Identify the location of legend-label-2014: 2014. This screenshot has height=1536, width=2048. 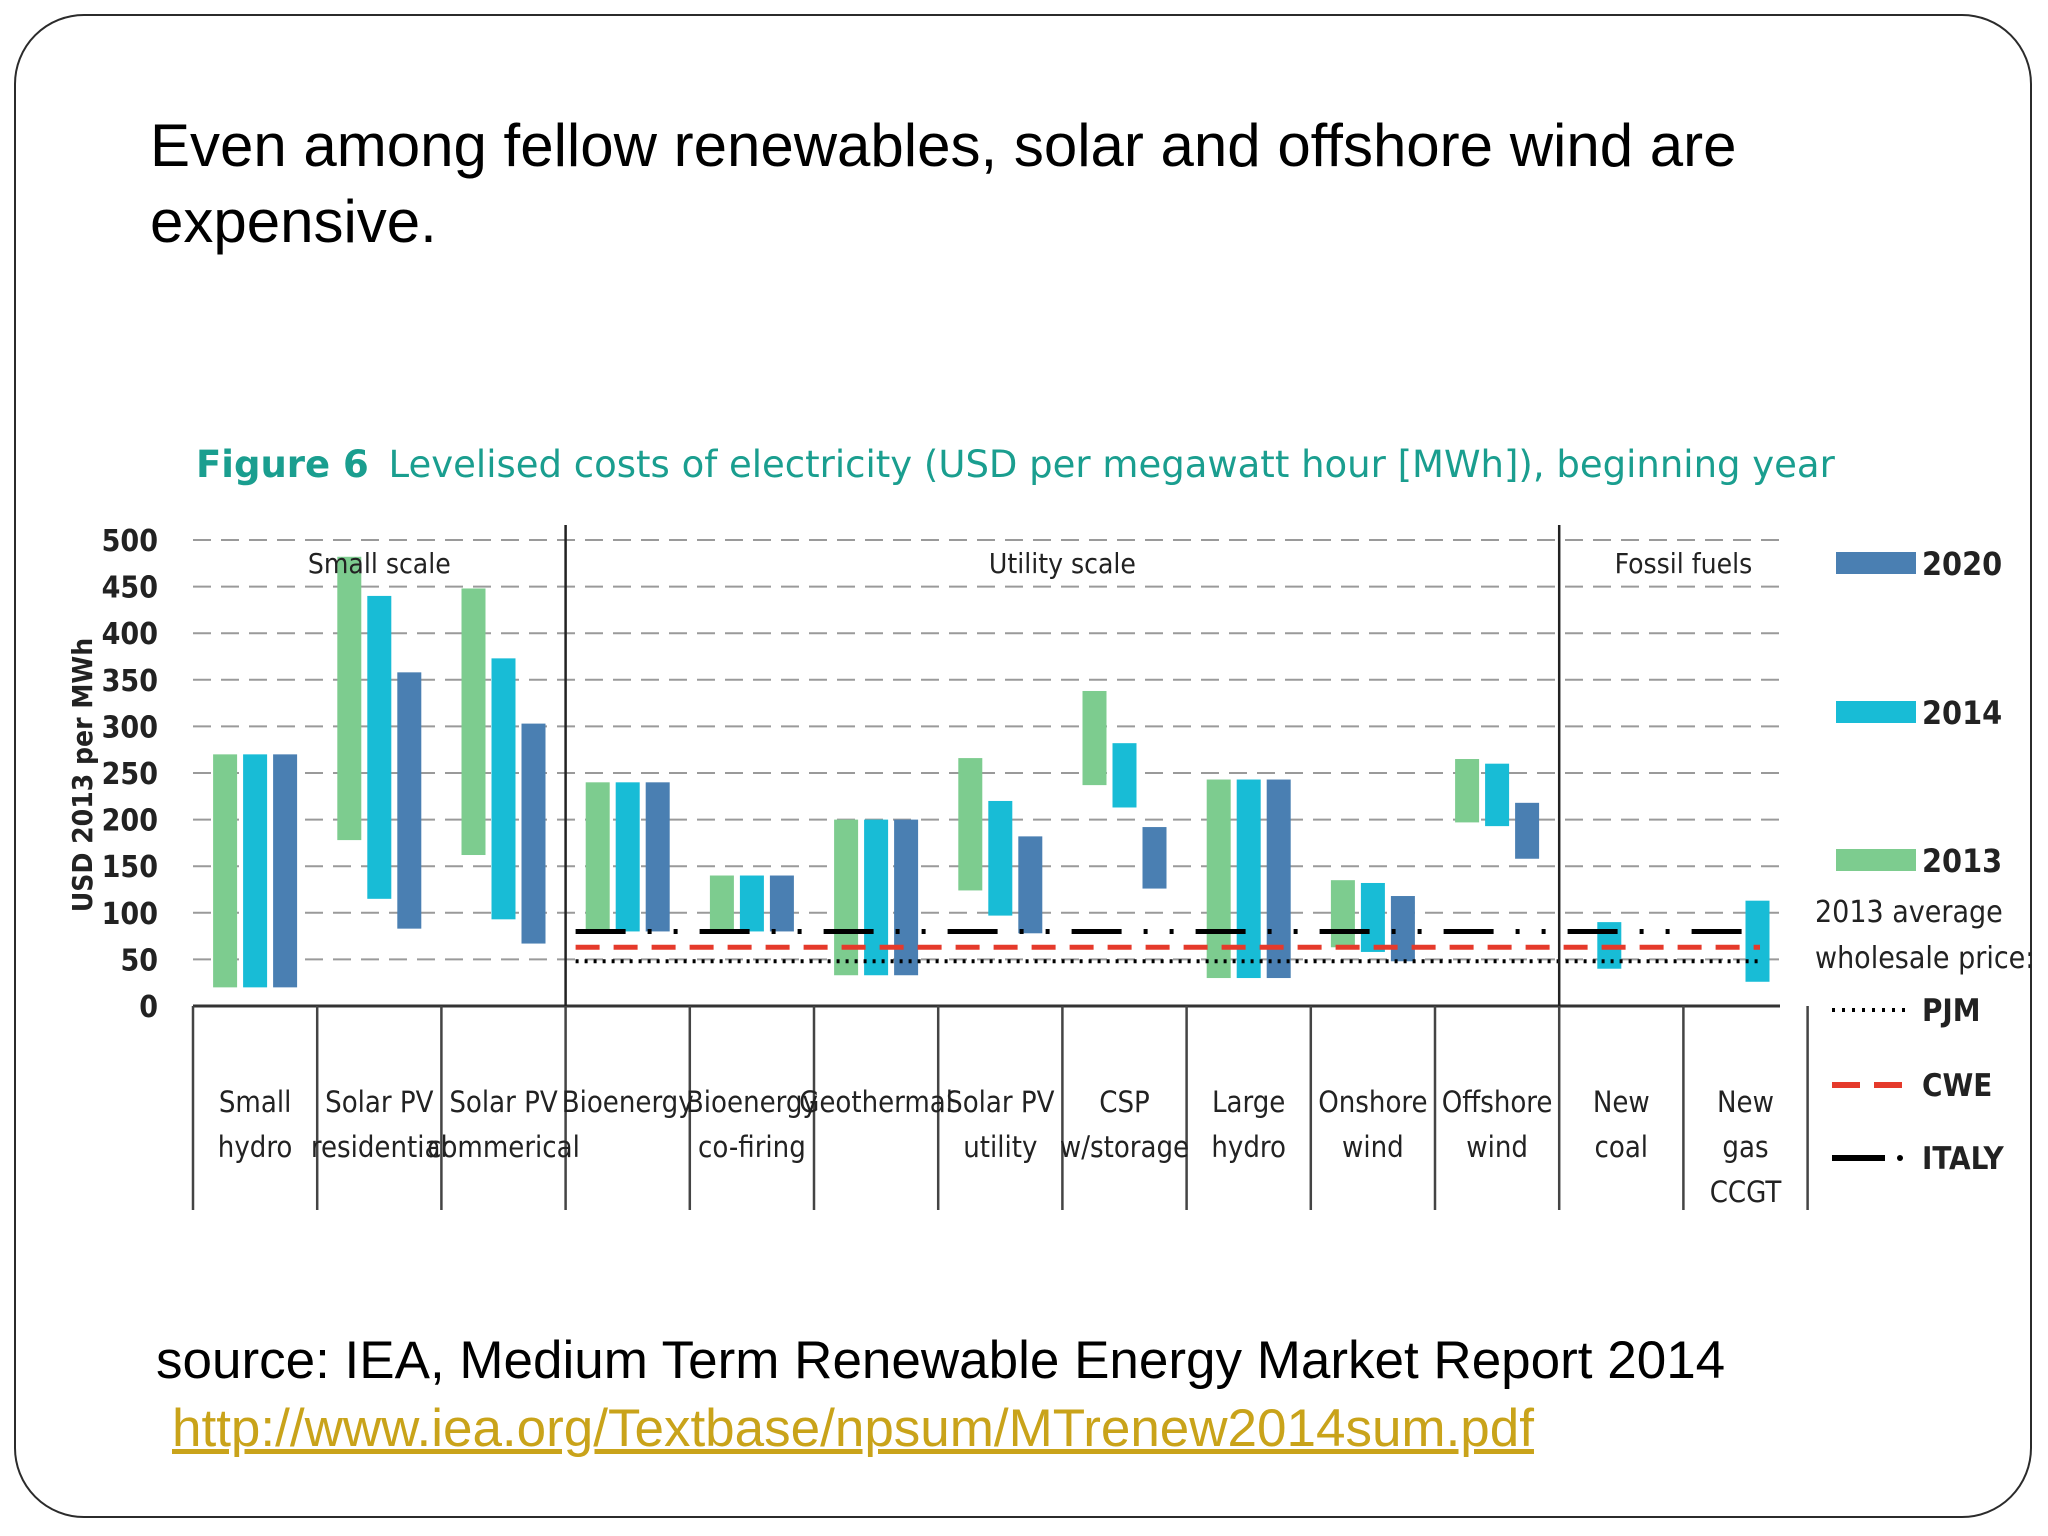
(1962, 713).